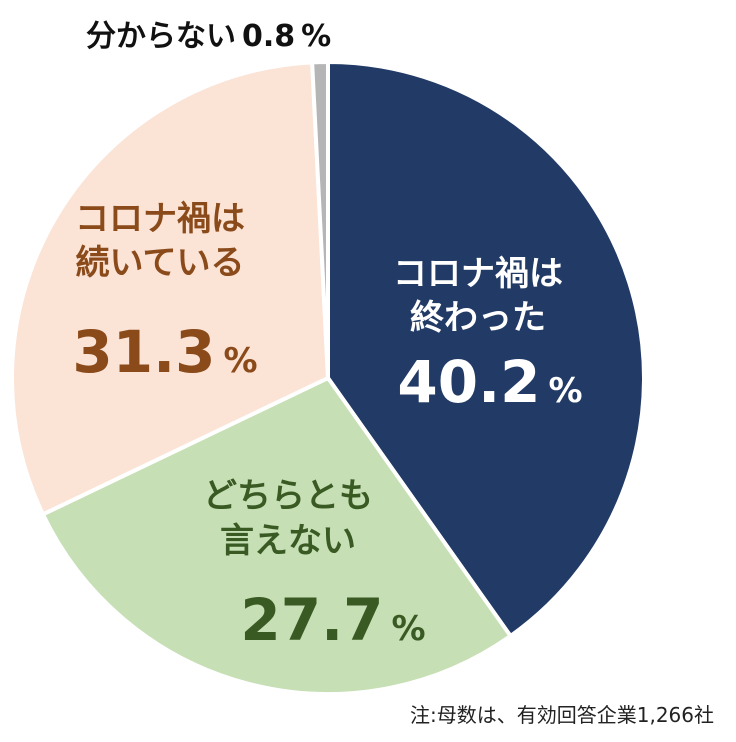 This screenshot has width=736, height=742. I want to click on slice-category-label: どちらとも, so click(288, 496).